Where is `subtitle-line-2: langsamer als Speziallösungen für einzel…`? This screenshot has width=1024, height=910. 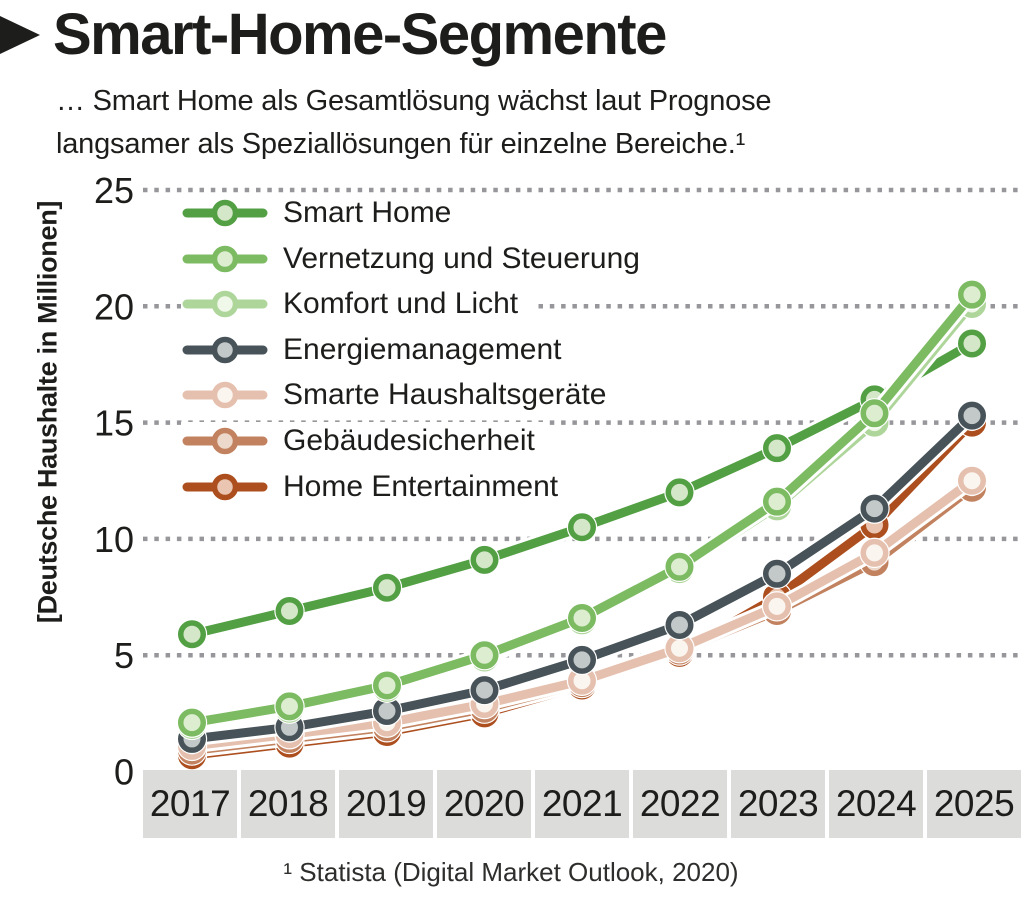
subtitle-line-2: langsamer als Speziallösungen für einzel… is located at coordinates (401, 144).